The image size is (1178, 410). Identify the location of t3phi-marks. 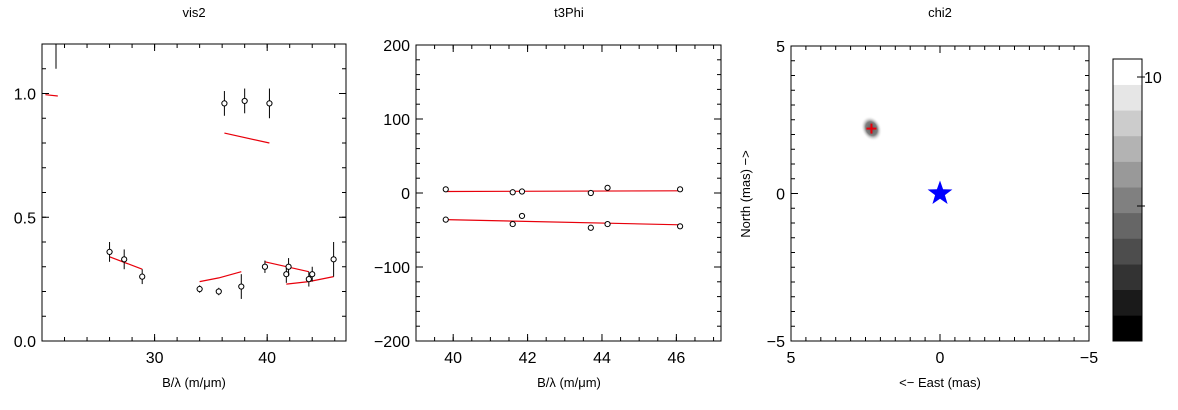
(563, 207).